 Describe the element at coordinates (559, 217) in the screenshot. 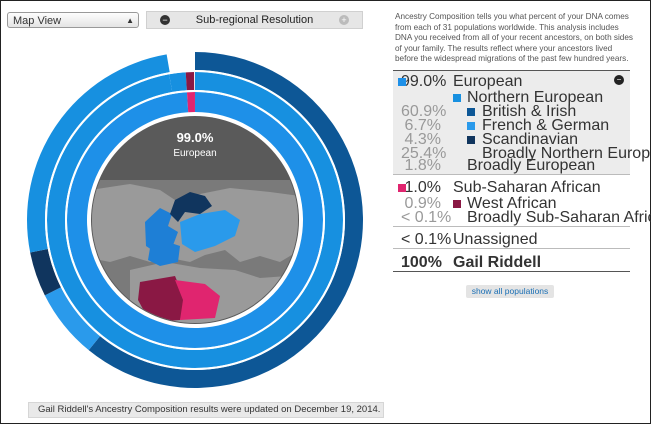

I see `population-name: Broadly Sub-Saharan African` at that location.